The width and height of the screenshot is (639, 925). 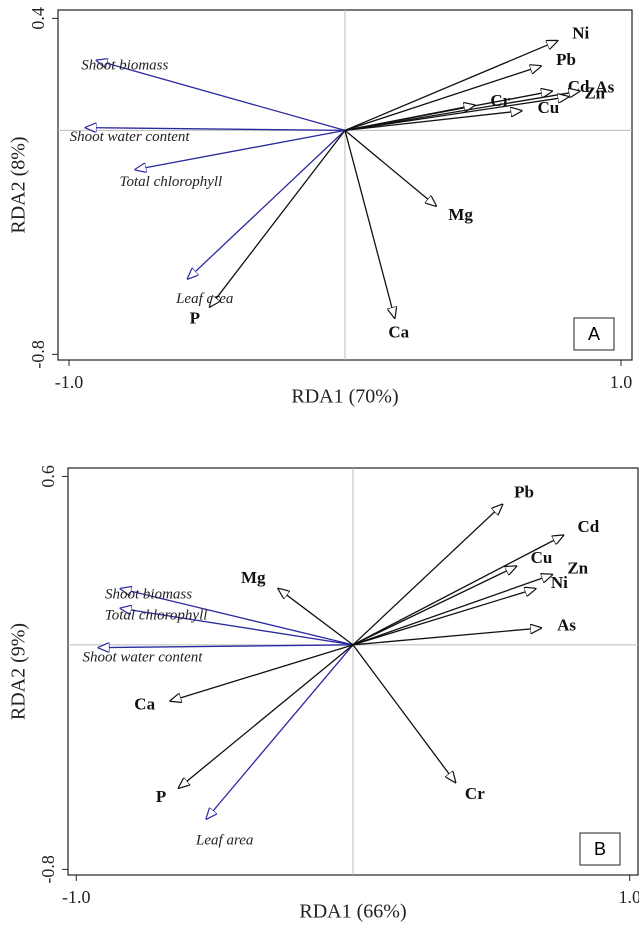 What do you see at coordinates (48, 476) in the screenshot?
I see `y-tick-label: 0.6` at bounding box center [48, 476].